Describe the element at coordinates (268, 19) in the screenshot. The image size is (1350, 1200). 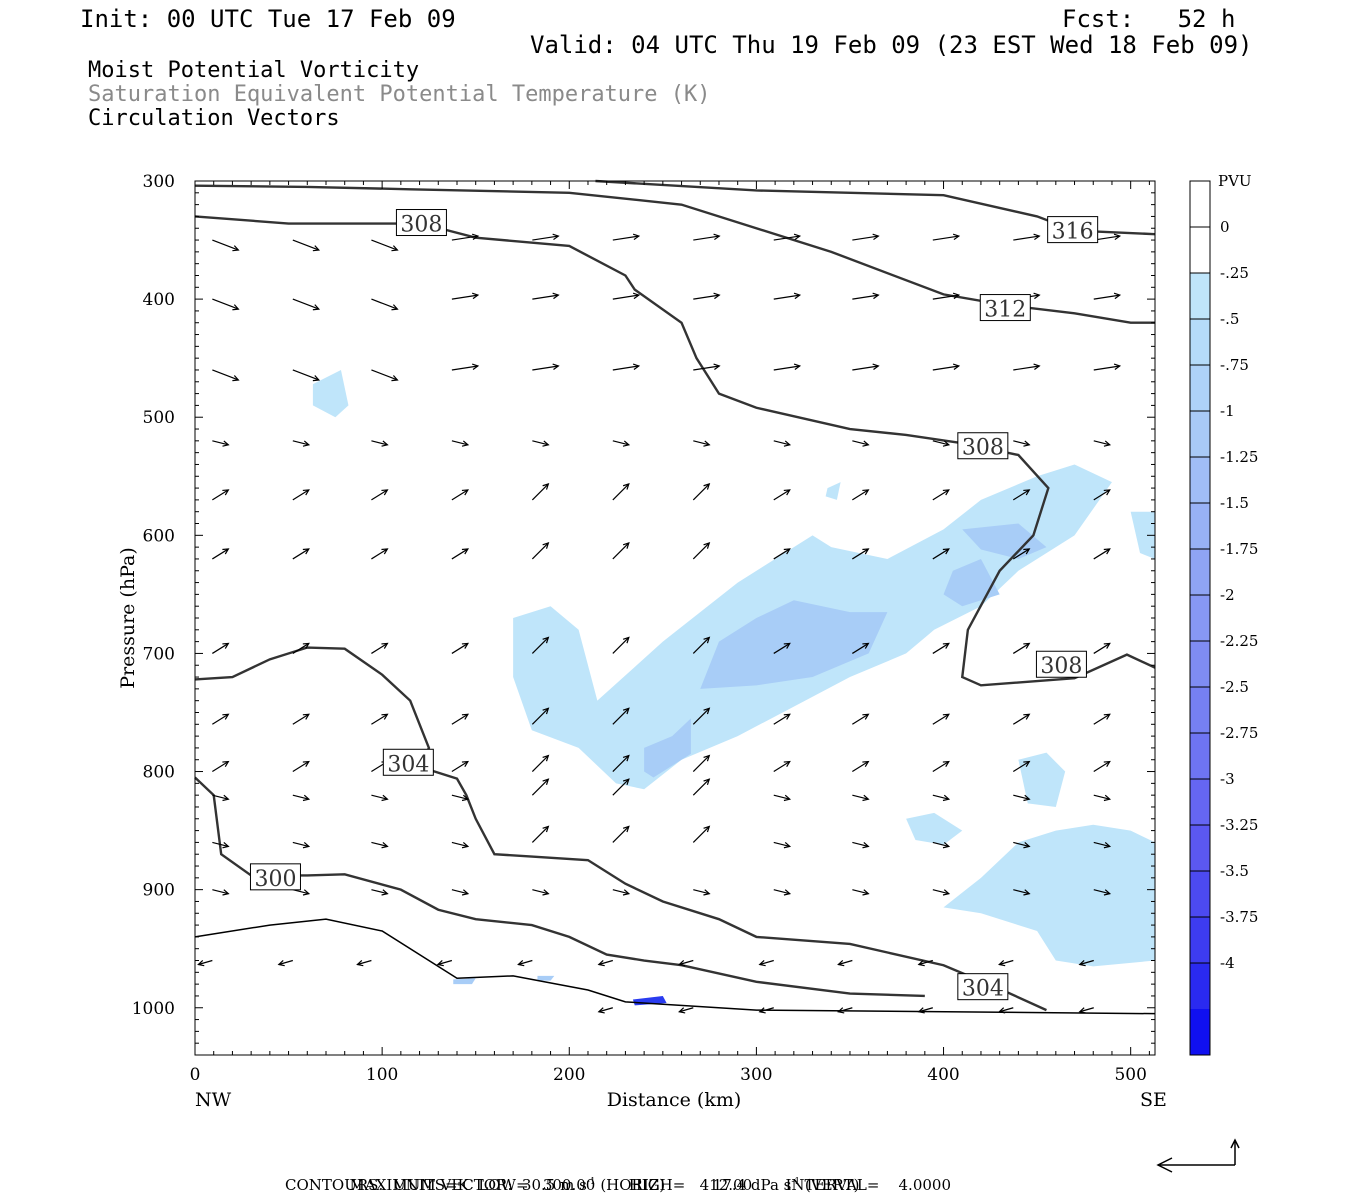
I see `init-time: Init: 00 UTC Tue 17 Feb 09` at that location.